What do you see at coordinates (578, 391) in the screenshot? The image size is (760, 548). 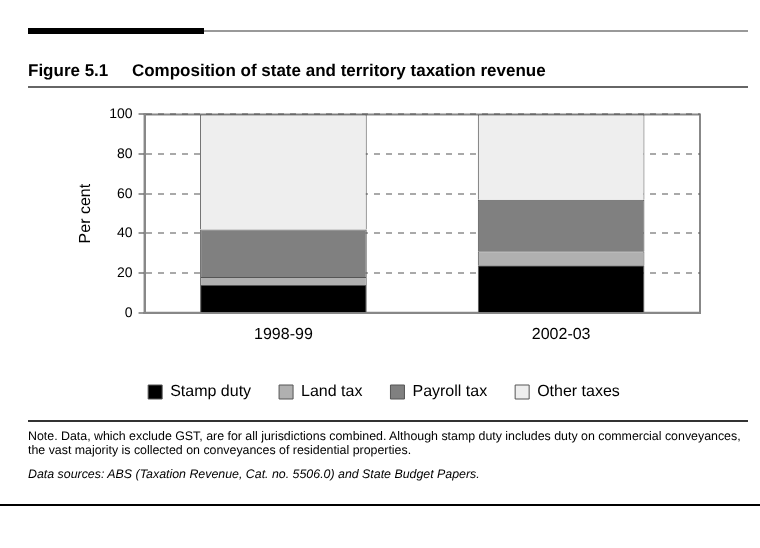 I see `legend-label: Other taxes` at bounding box center [578, 391].